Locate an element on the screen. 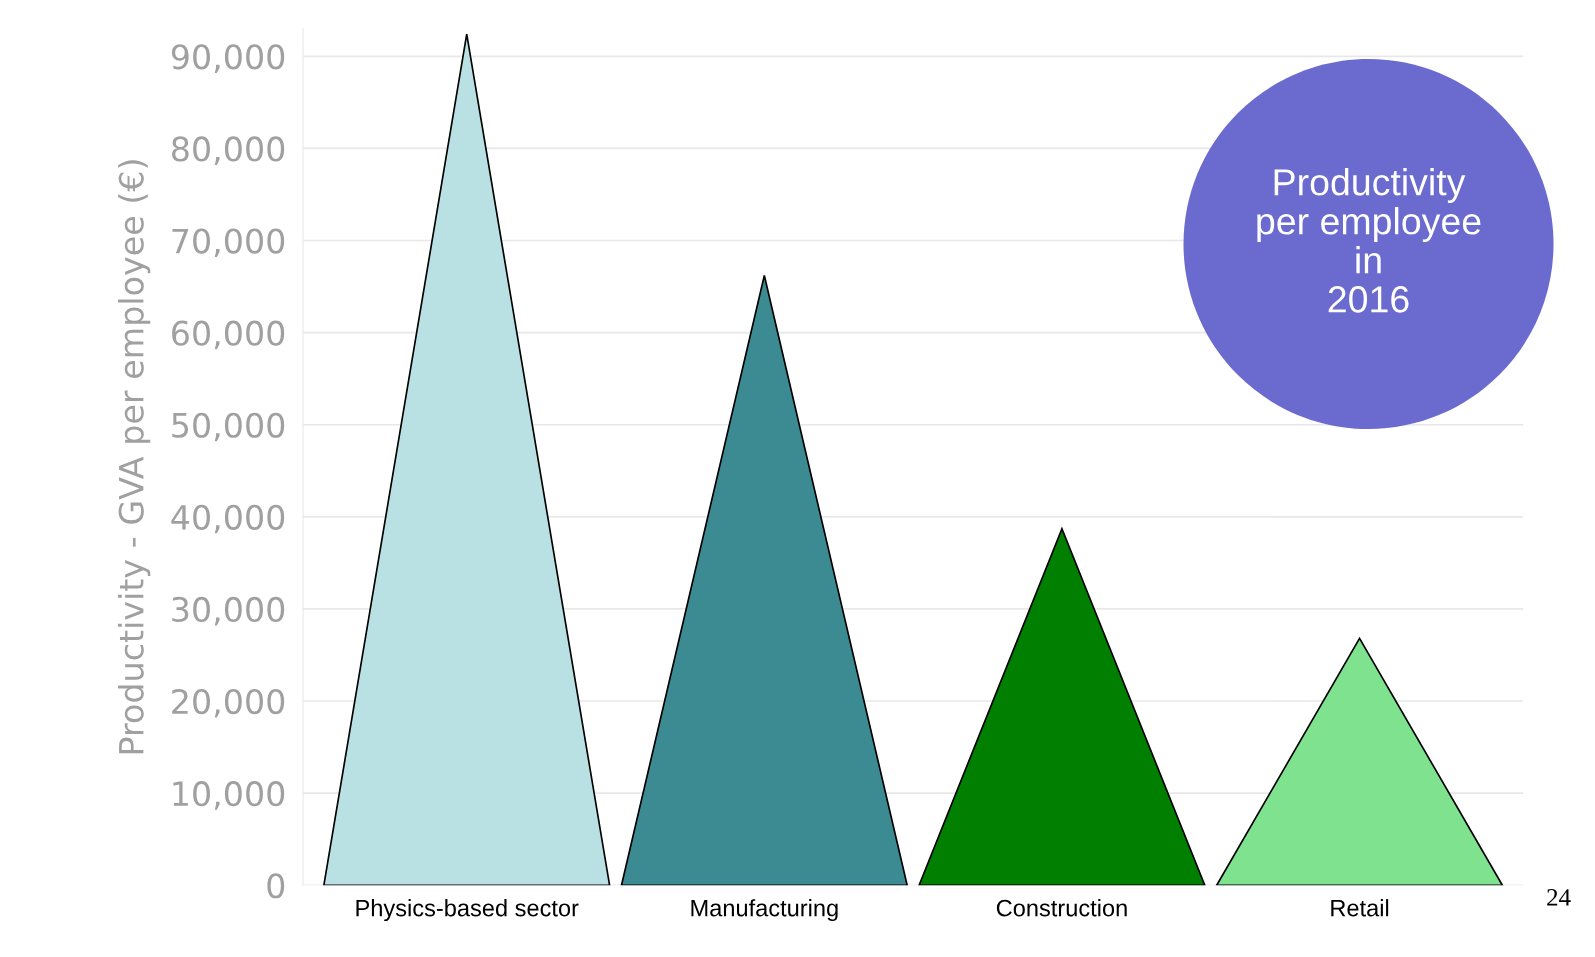  x-tick-label: Construction is located at coordinates (1061, 908).